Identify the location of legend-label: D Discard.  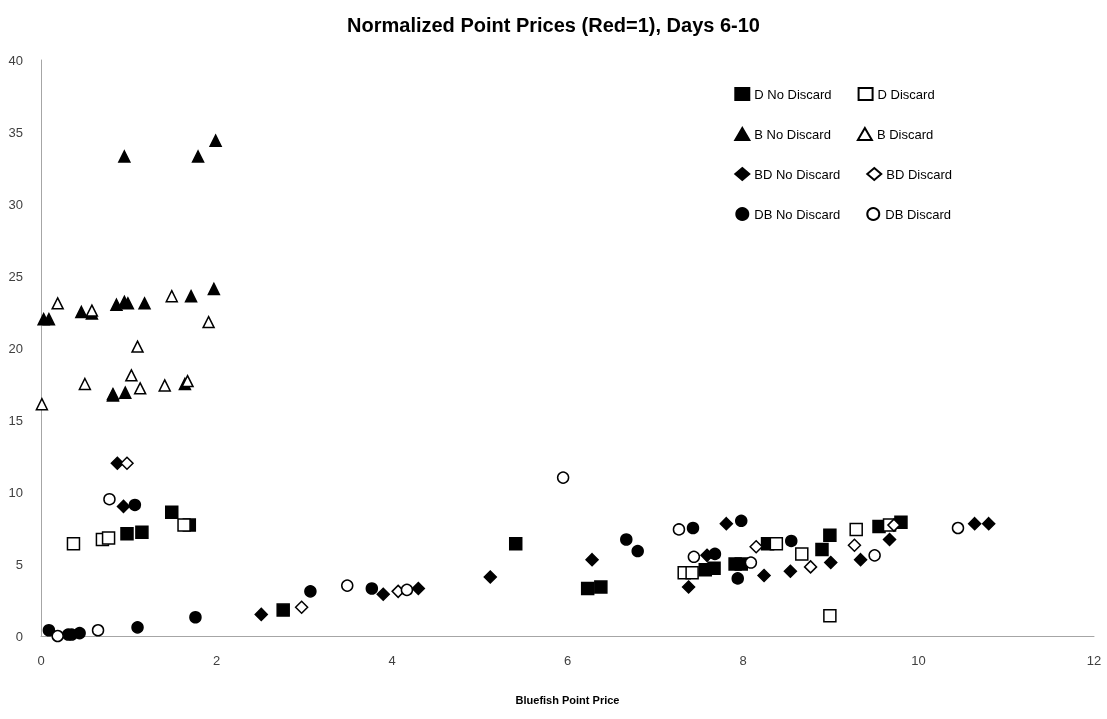
(906, 94).